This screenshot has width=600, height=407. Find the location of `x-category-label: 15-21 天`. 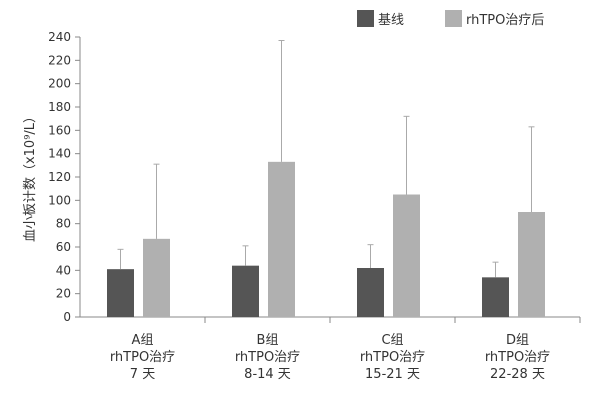

x-category-label: 15-21 天 is located at coordinates (392, 374).